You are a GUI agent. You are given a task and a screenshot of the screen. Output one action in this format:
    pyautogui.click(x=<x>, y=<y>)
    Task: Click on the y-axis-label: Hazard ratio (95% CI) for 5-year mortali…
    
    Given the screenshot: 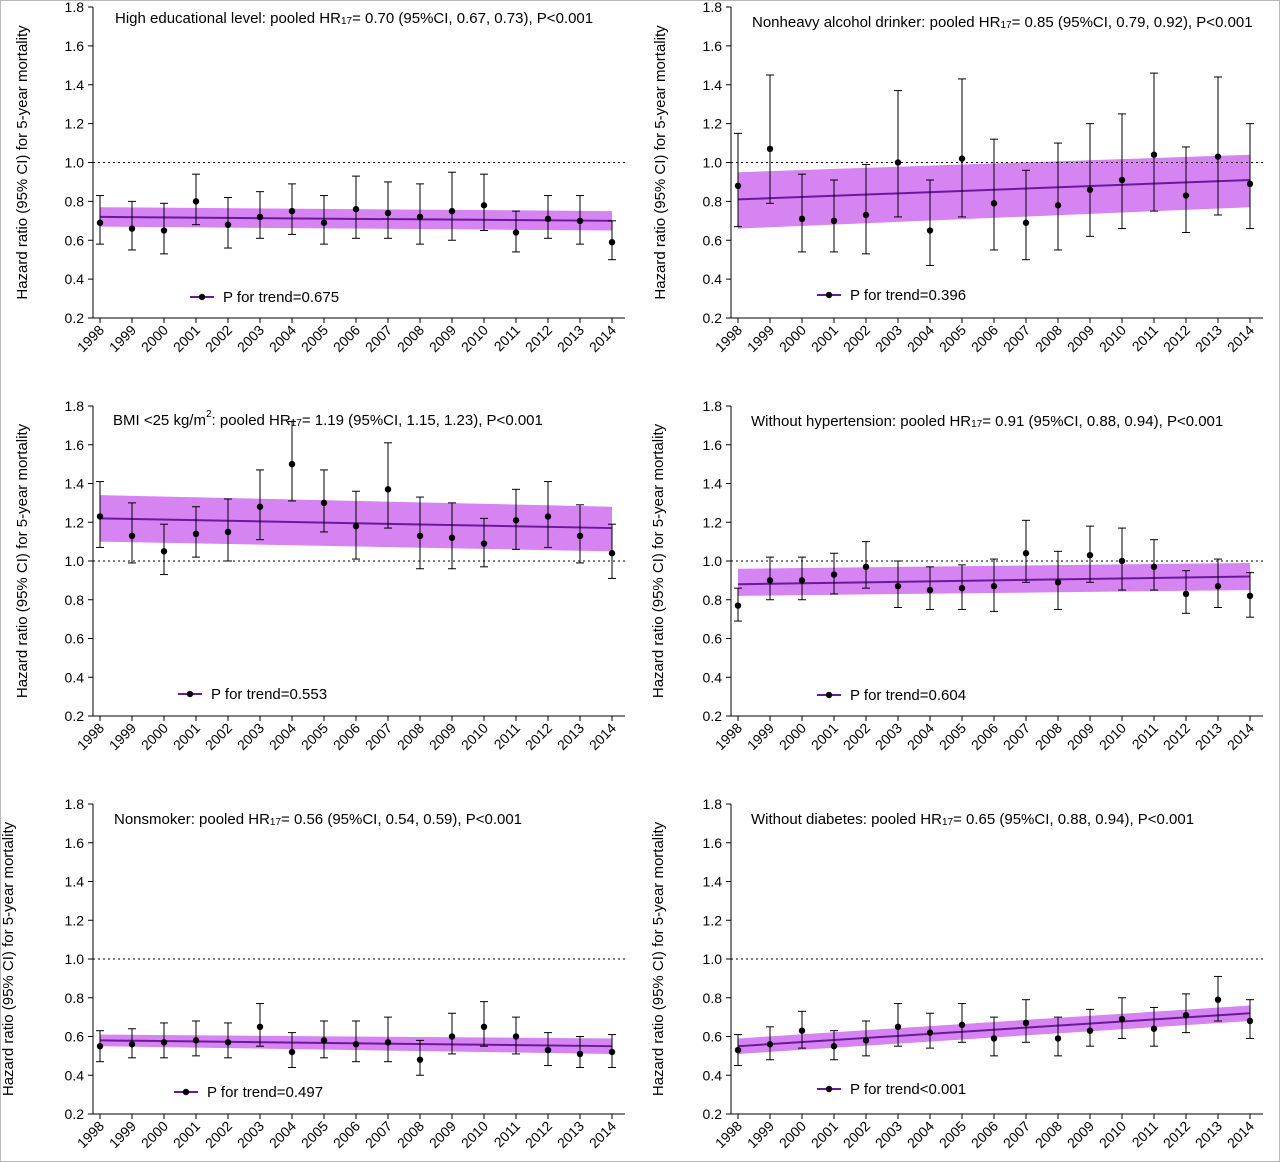 What is the action you would take?
    pyautogui.click(x=658, y=560)
    